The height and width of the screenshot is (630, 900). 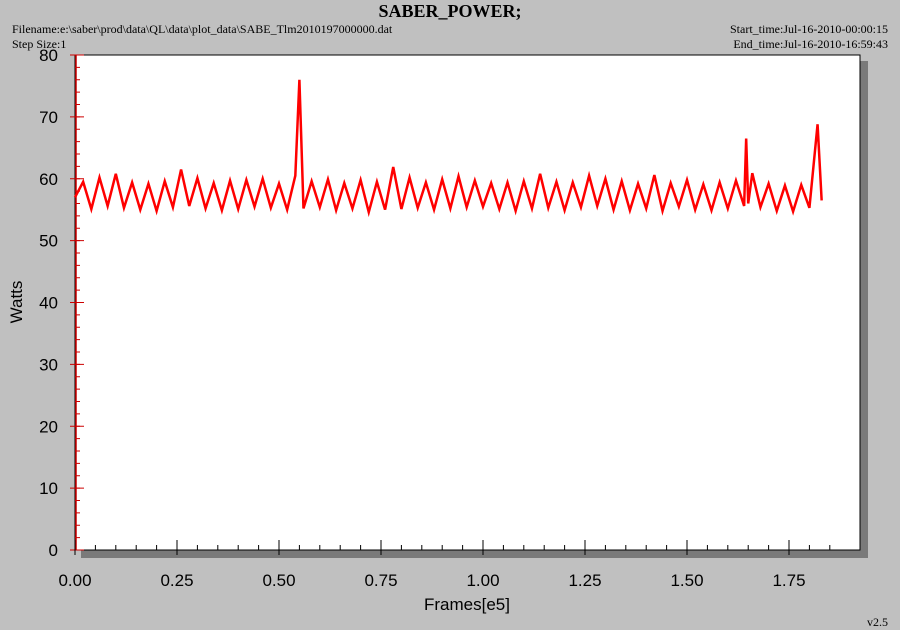 What do you see at coordinates (48, 179) in the screenshot?
I see `y-tick-label: 60` at bounding box center [48, 179].